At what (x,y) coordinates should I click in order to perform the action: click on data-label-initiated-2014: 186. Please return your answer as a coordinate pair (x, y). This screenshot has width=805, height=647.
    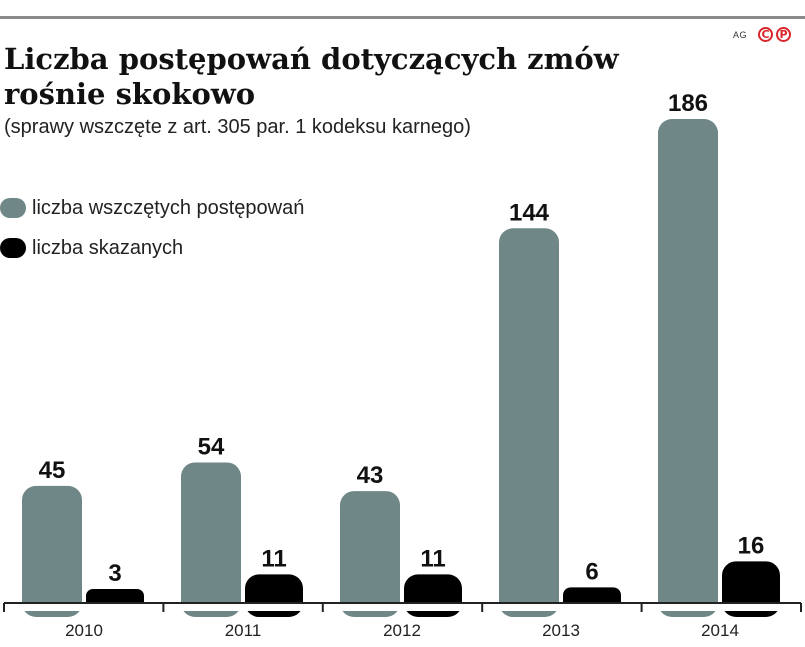
    Looking at the image, I should click on (688, 103).